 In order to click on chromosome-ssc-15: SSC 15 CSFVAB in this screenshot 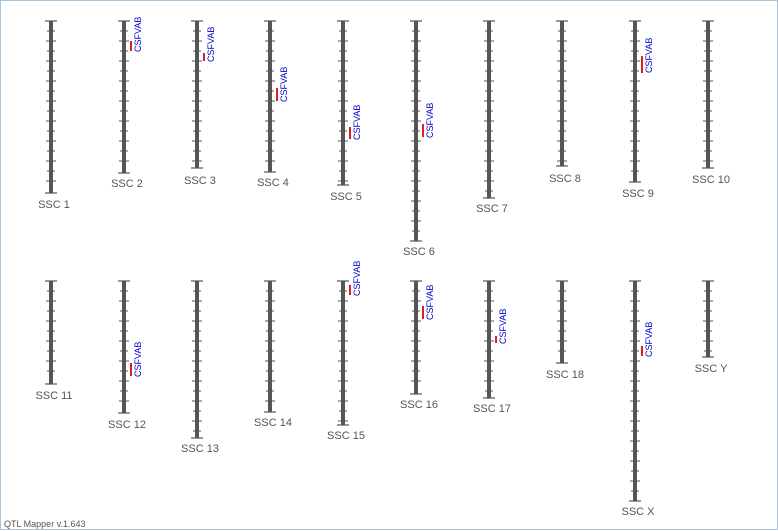, I will do `click(346, 351)`.